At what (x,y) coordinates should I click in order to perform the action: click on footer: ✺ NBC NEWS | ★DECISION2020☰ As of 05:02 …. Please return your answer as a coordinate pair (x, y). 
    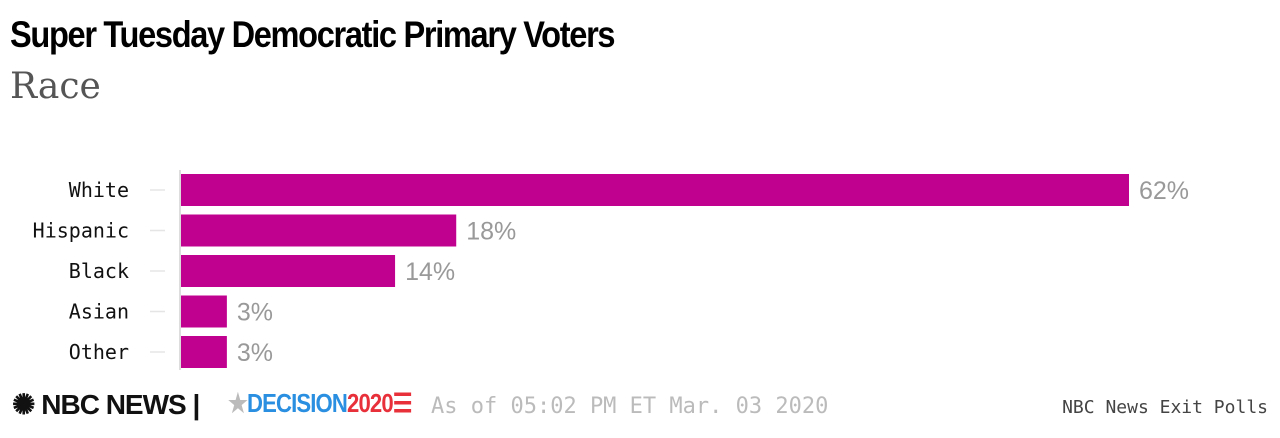
    Looking at the image, I should click on (640, 406).